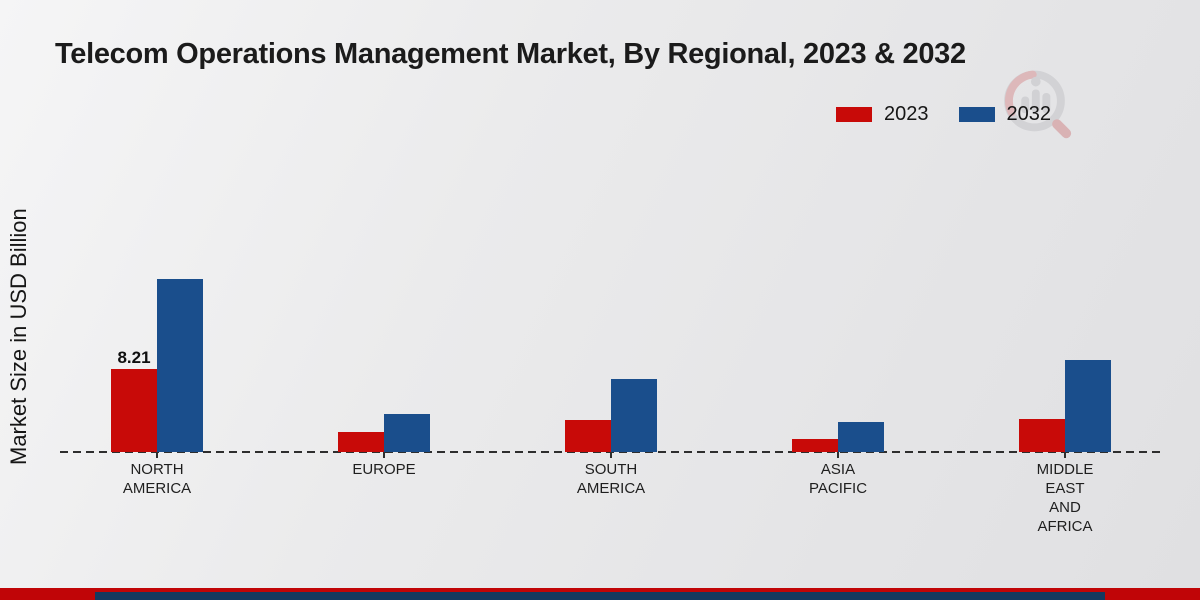  I want to click on legend-item-2032: 2032, so click(1005, 114).